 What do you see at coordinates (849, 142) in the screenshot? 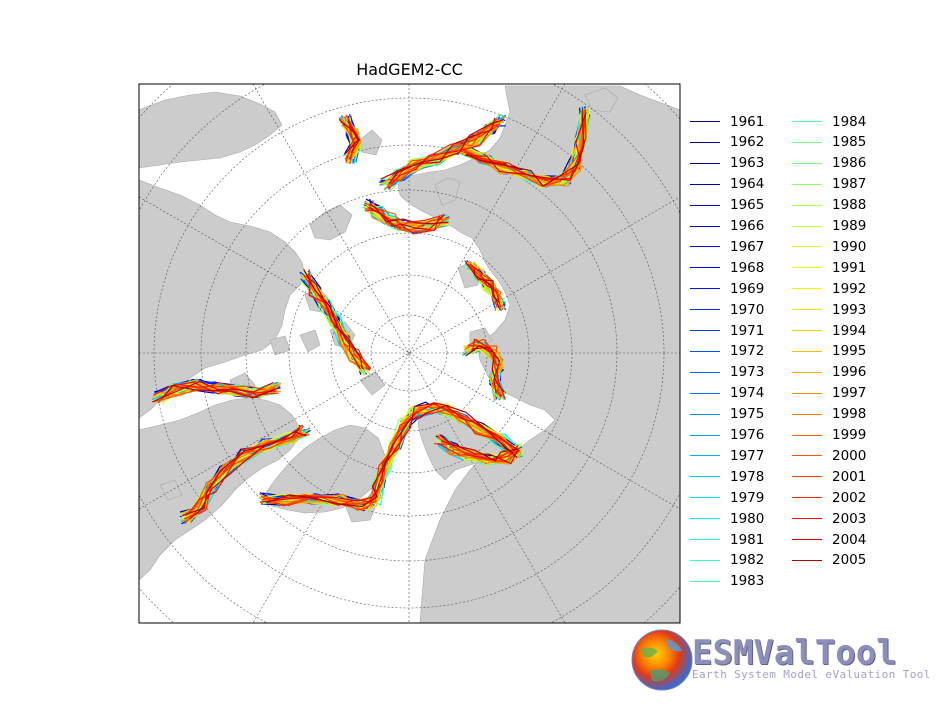
I see `legend-label: 1985` at bounding box center [849, 142].